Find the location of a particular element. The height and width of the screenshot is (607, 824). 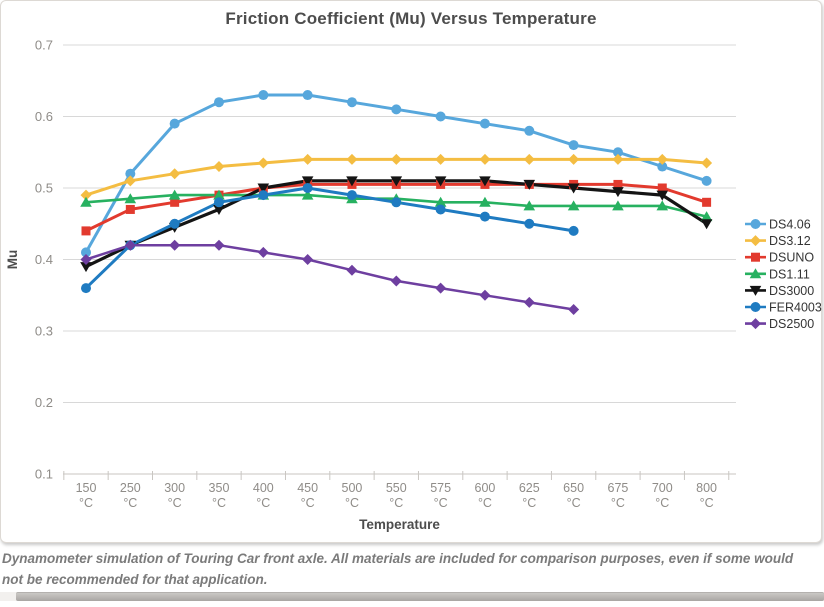

legend-item-DS4.06: DS4.06 is located at coordinates (778, 225).